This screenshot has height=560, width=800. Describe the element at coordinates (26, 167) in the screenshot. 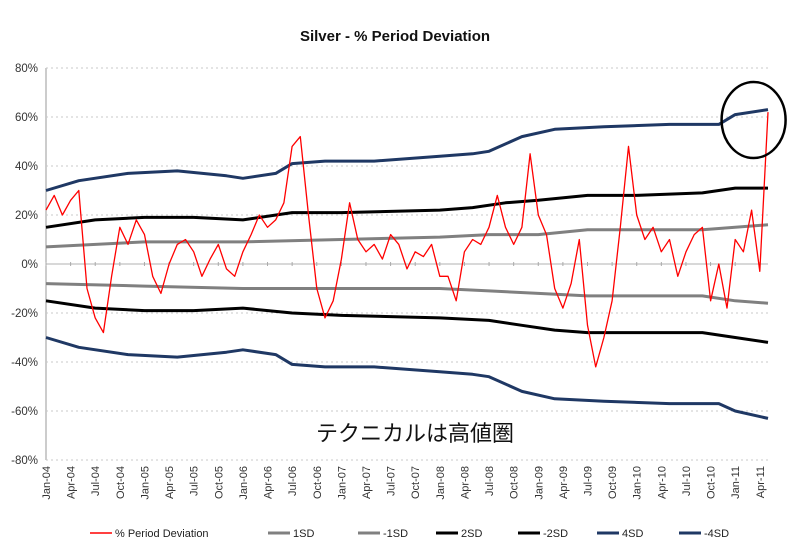

I see `y-tick-label: 40%` at that location.